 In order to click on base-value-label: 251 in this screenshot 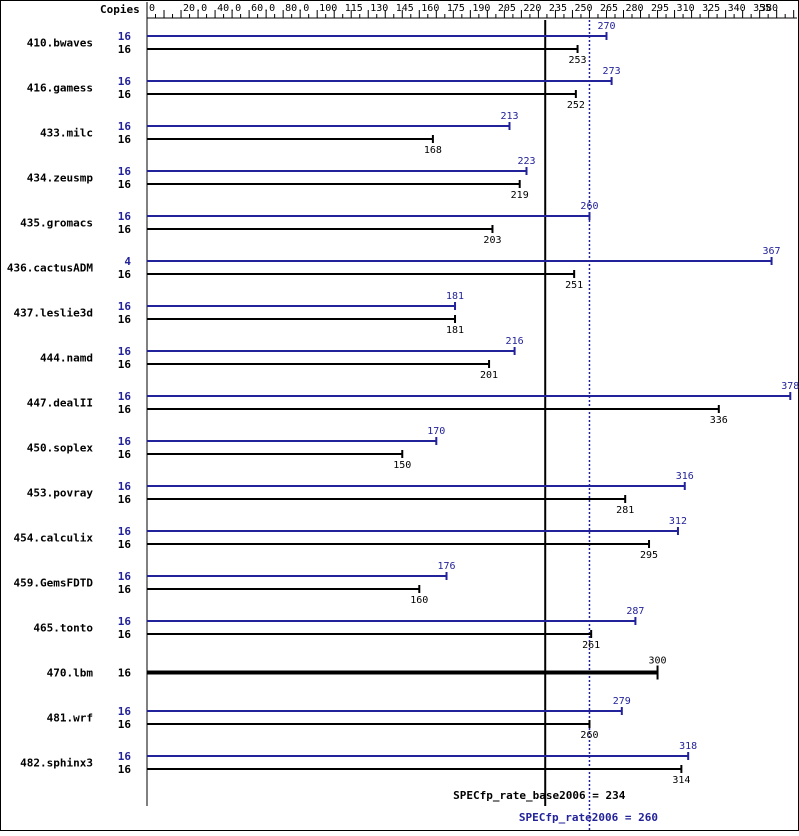, I will do `click(574, 285)`.